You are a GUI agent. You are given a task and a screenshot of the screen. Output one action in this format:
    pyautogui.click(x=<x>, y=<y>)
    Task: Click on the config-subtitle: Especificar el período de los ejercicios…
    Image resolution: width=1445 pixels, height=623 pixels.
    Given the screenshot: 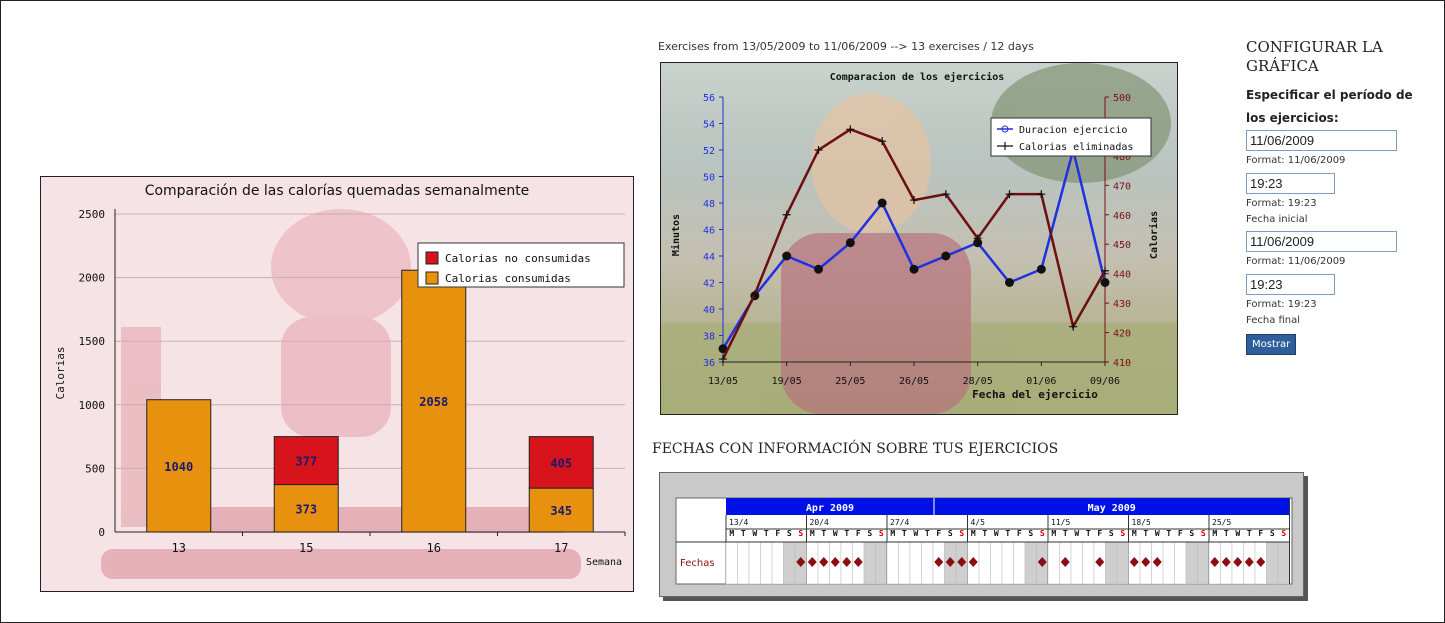 What is the action you would take?
    pyautogui.click(x=1329, y=106)
    